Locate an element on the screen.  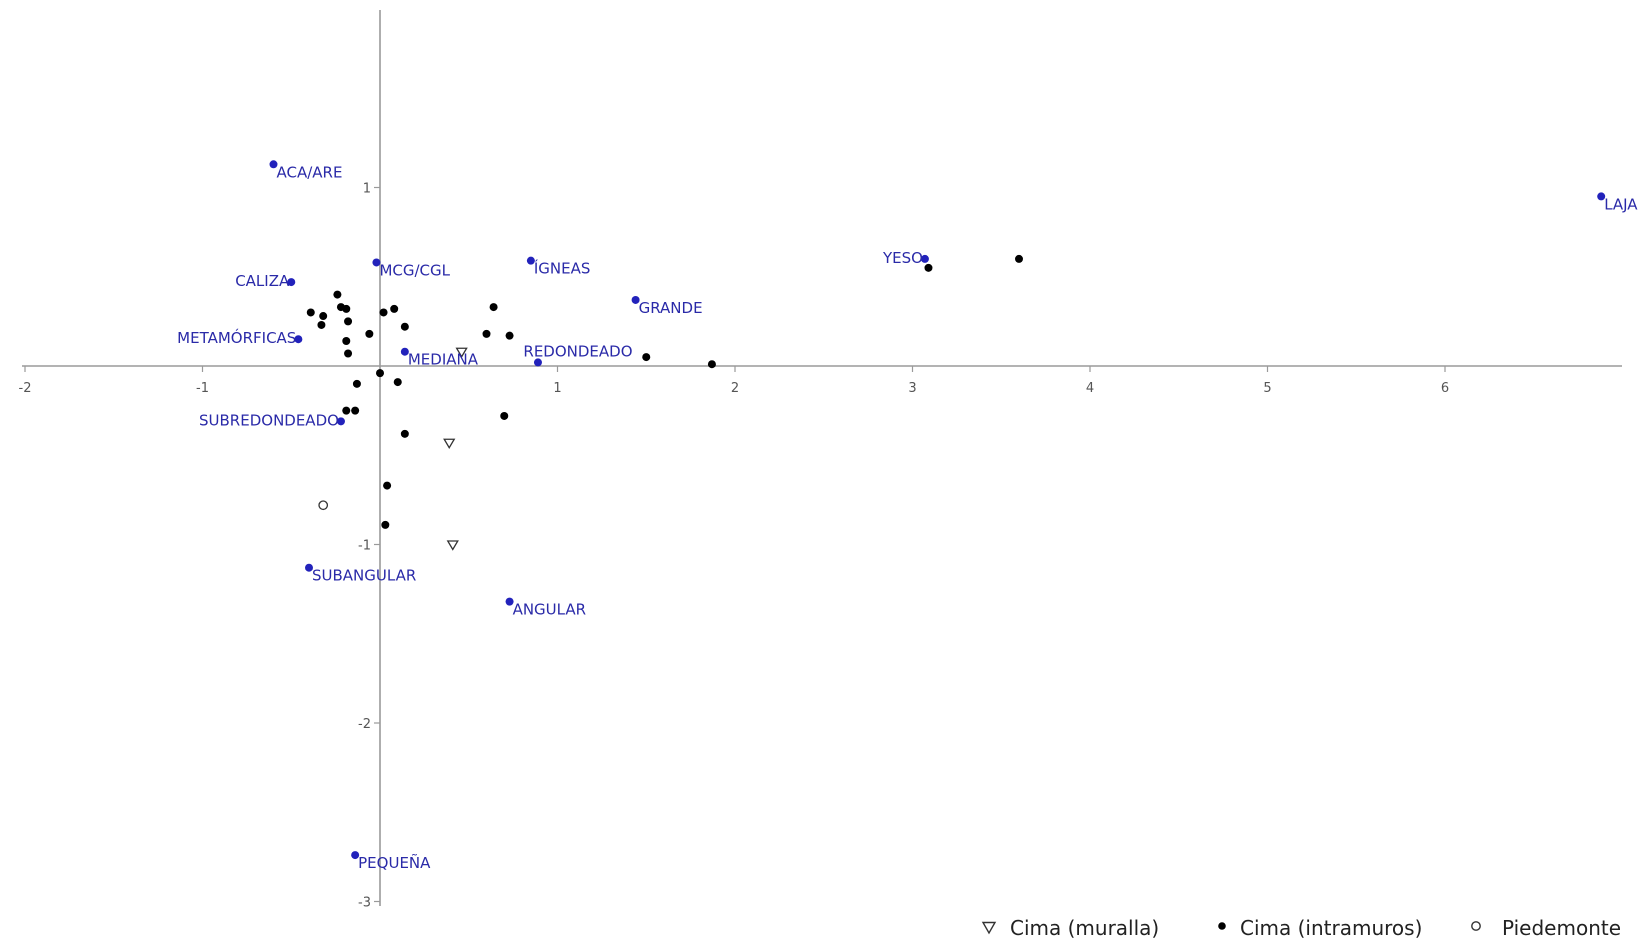
variable-label-pequena: PEQUEÑA is located at coordinates (394, 862).